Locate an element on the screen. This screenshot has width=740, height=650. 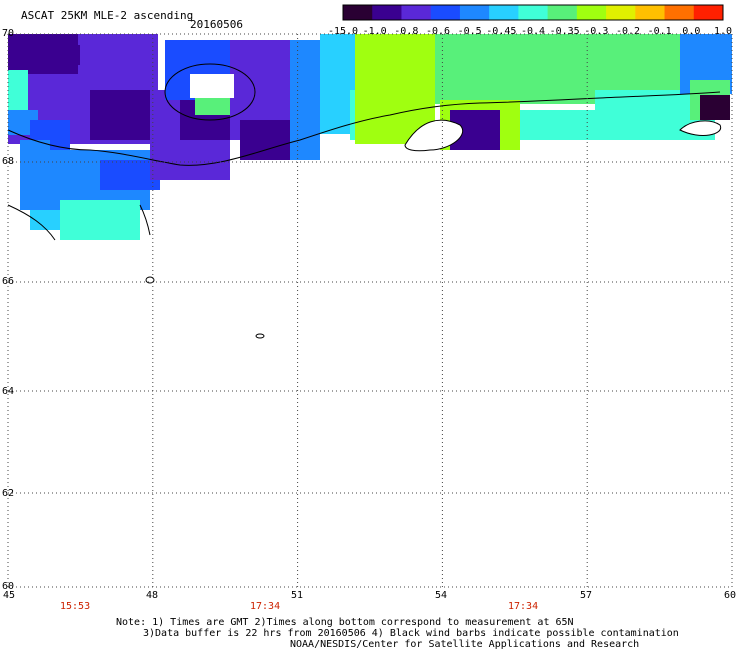
colorbar is located at coordinates (533, 12).